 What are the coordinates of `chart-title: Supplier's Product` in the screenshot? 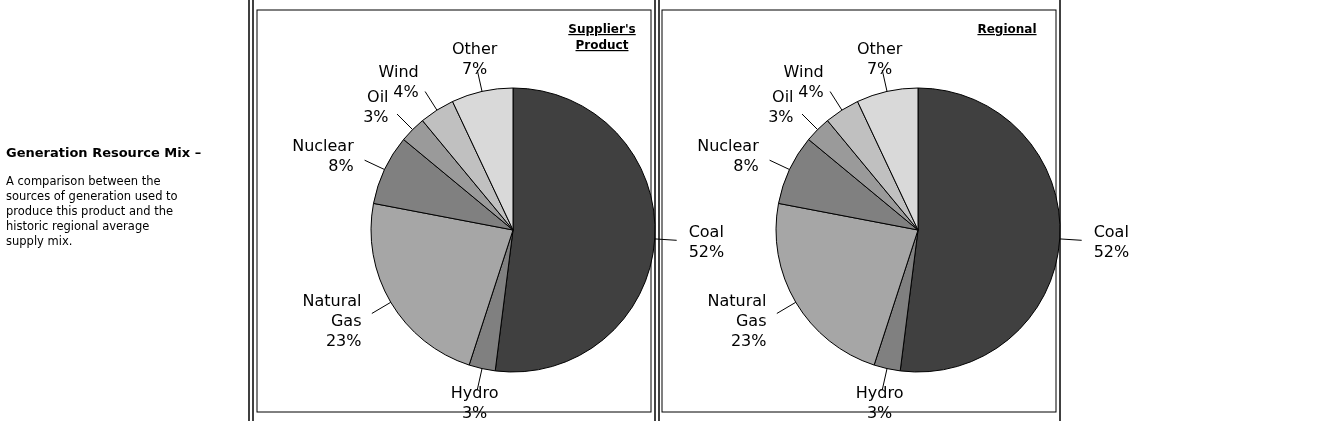 It's located at (602, 37).